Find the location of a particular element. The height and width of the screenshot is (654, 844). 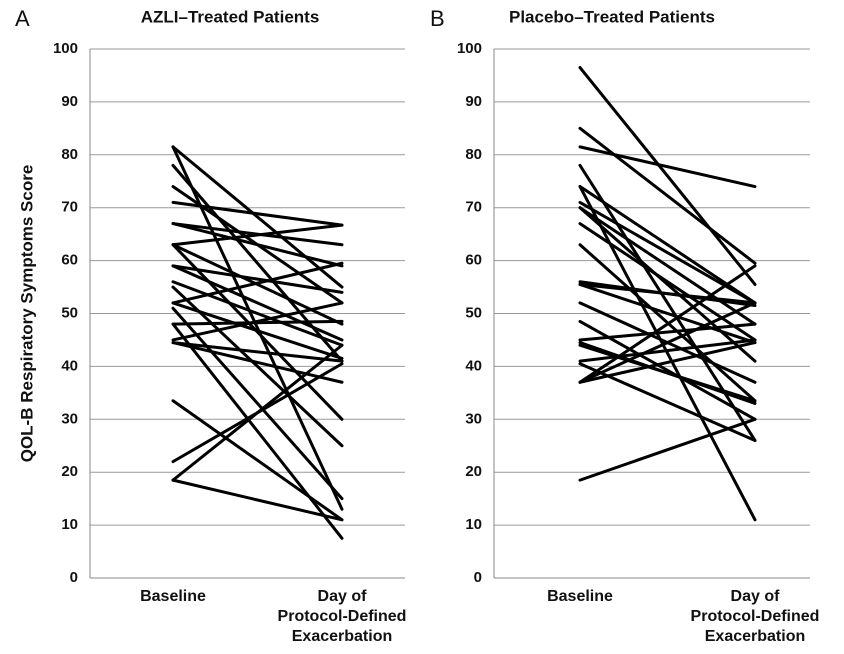

chart-title: Placebo–Treated Patients is located at coordinates (612, 16).